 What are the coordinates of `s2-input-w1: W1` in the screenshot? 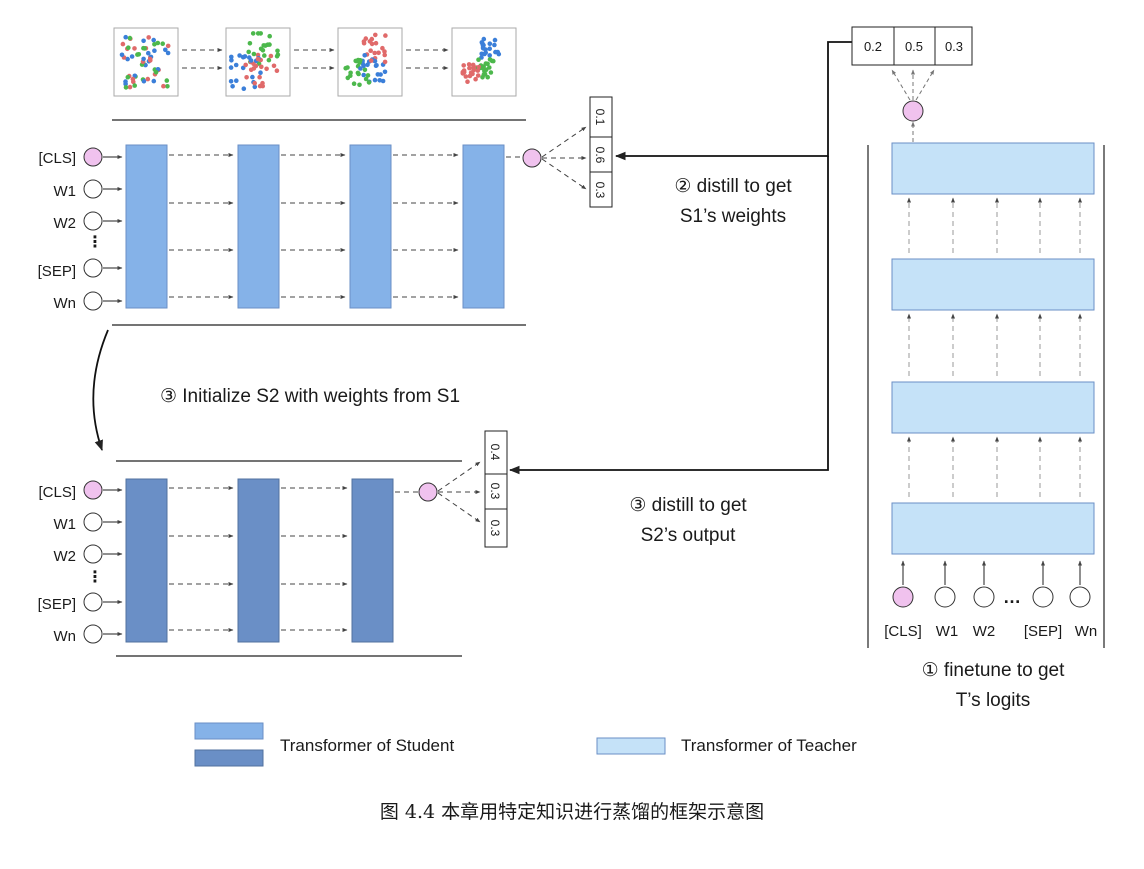 It's located at (65, 524).